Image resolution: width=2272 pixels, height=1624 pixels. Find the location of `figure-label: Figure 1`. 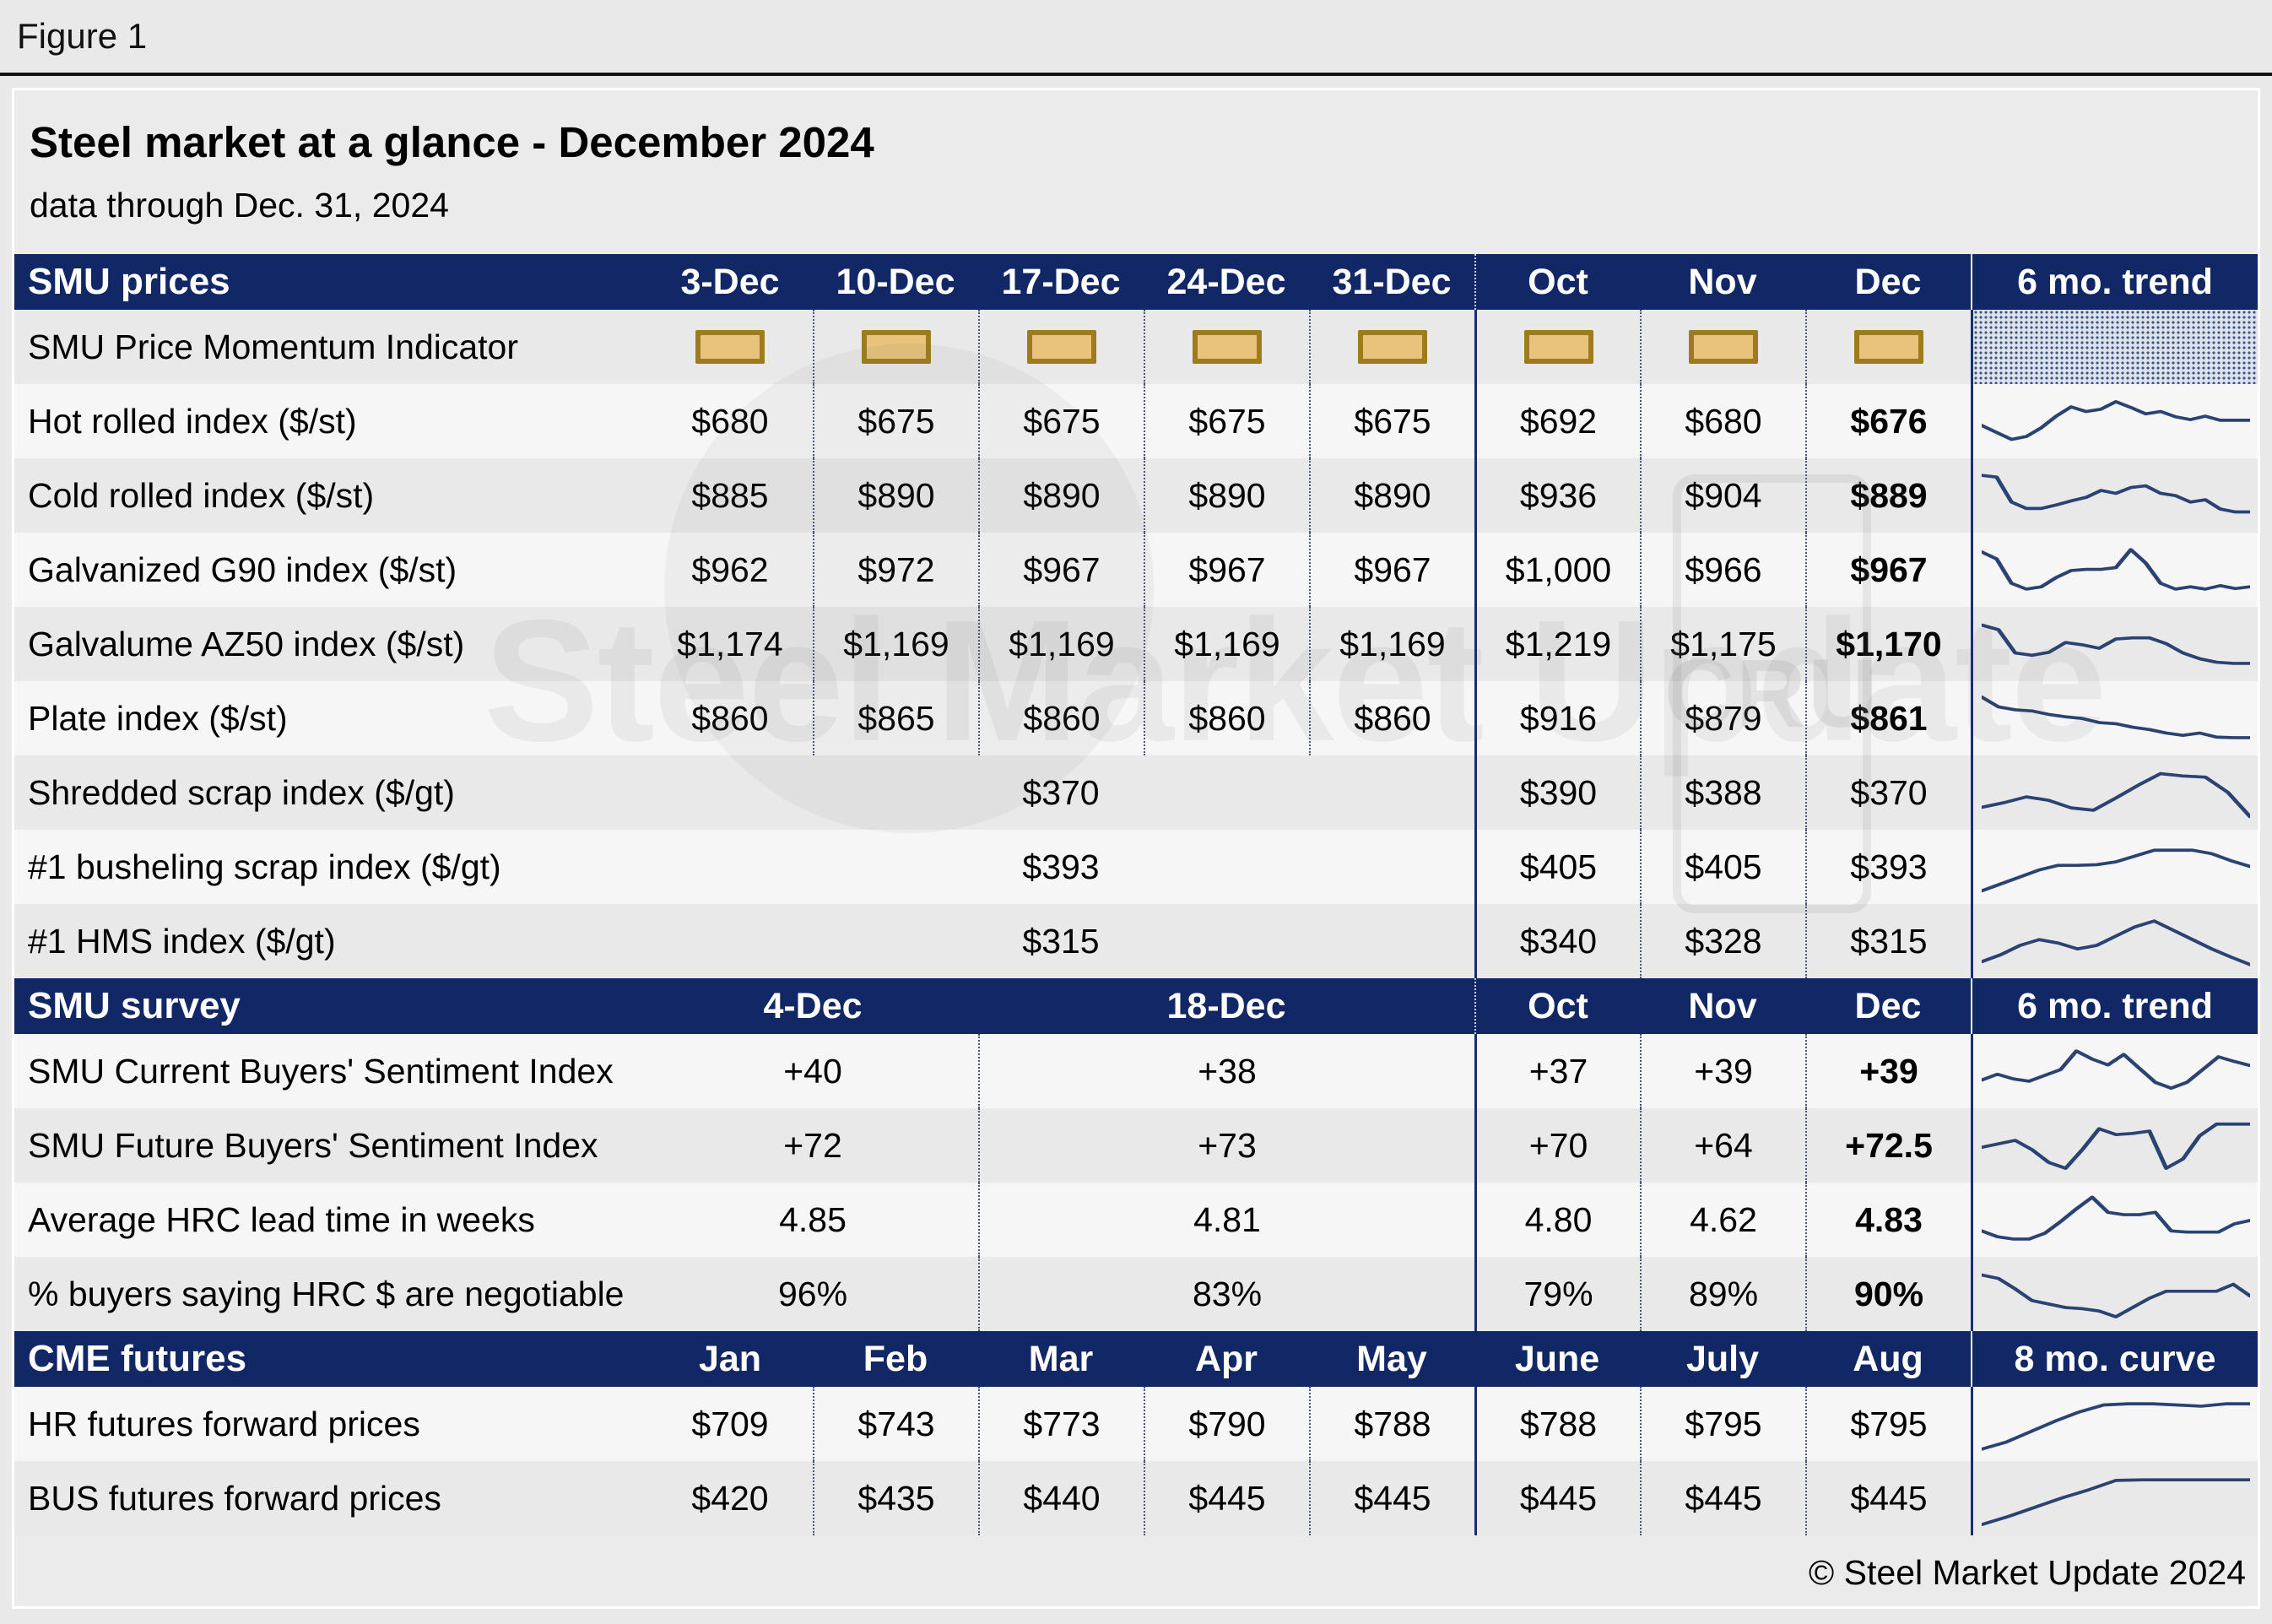

figure-label: Figure 1 is located at coordinates (82, 36).